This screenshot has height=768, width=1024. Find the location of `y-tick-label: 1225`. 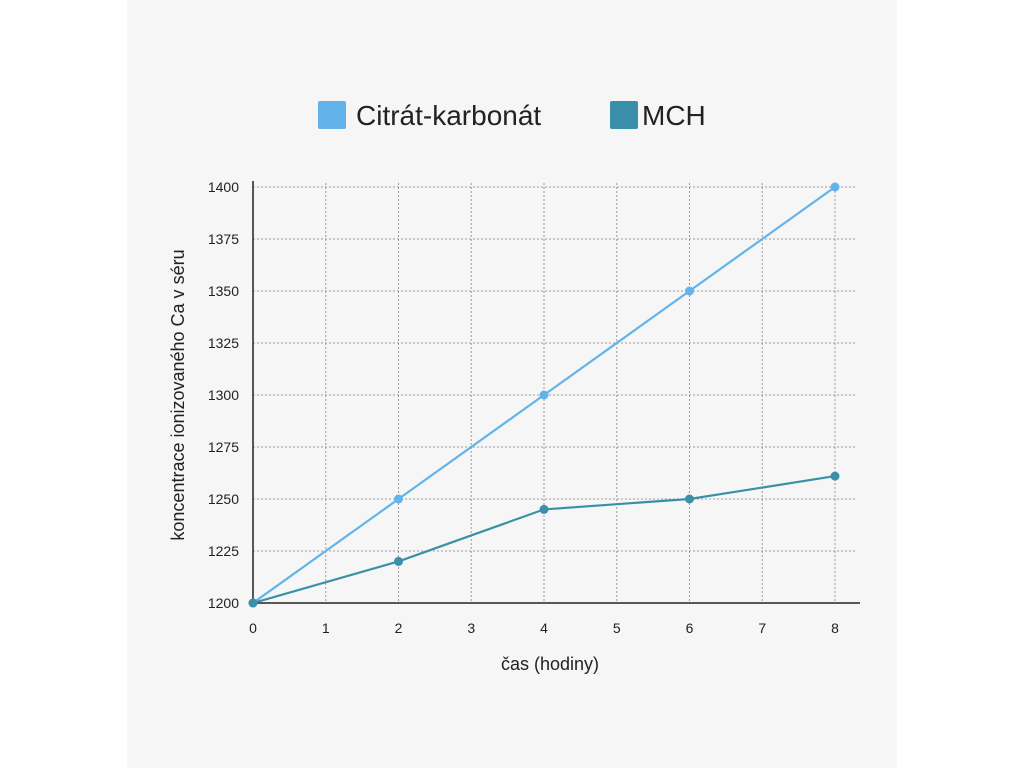

y-tick-label: 1225 is located at coordinates (223, 551).